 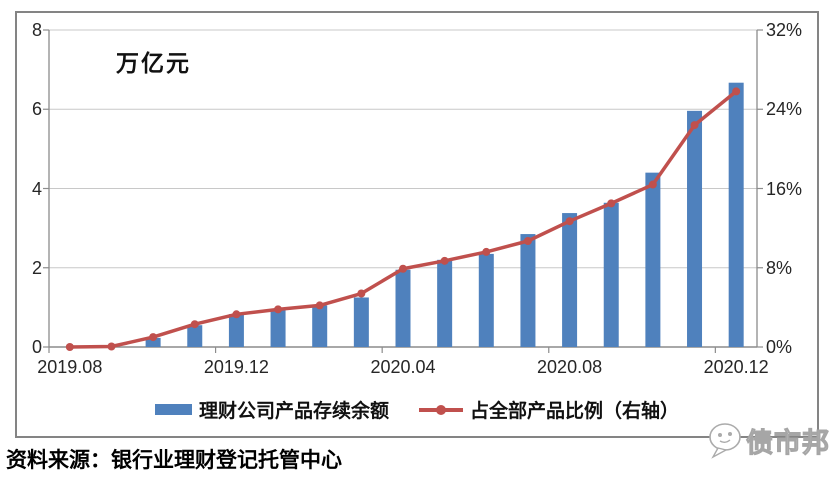 I want to click on chart-legend: 理财公司产品存续余额 占全部产品比例（右轴）, so click(x=417, y=409).